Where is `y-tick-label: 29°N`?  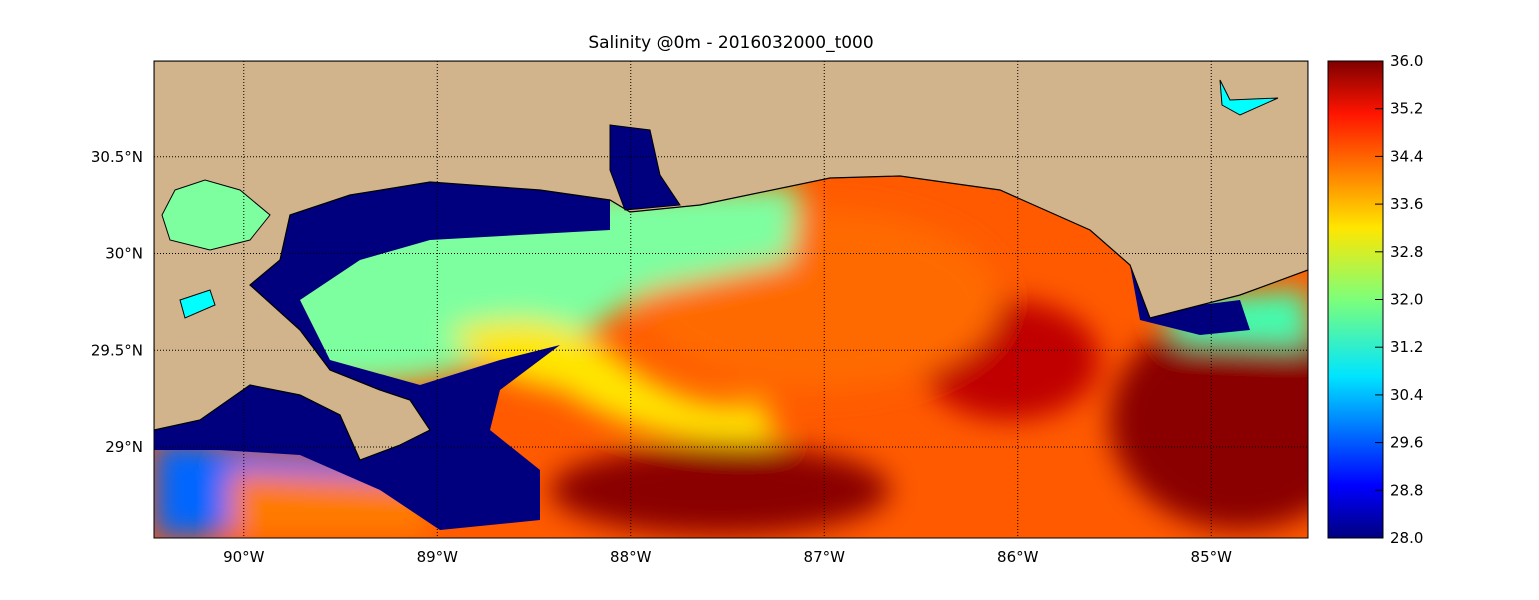 y-tick-label: 29°N is located at coordinates (124, 447).